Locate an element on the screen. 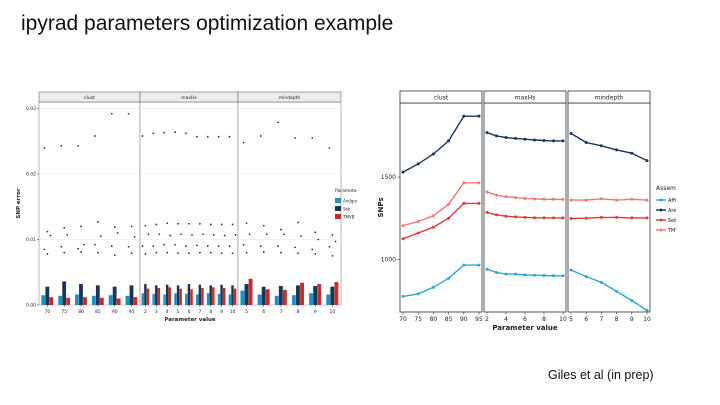 The height and width of the screenshot is (405, 720). x-tick-label-maxHs-4: 4 is located at coordinates (167, 312).